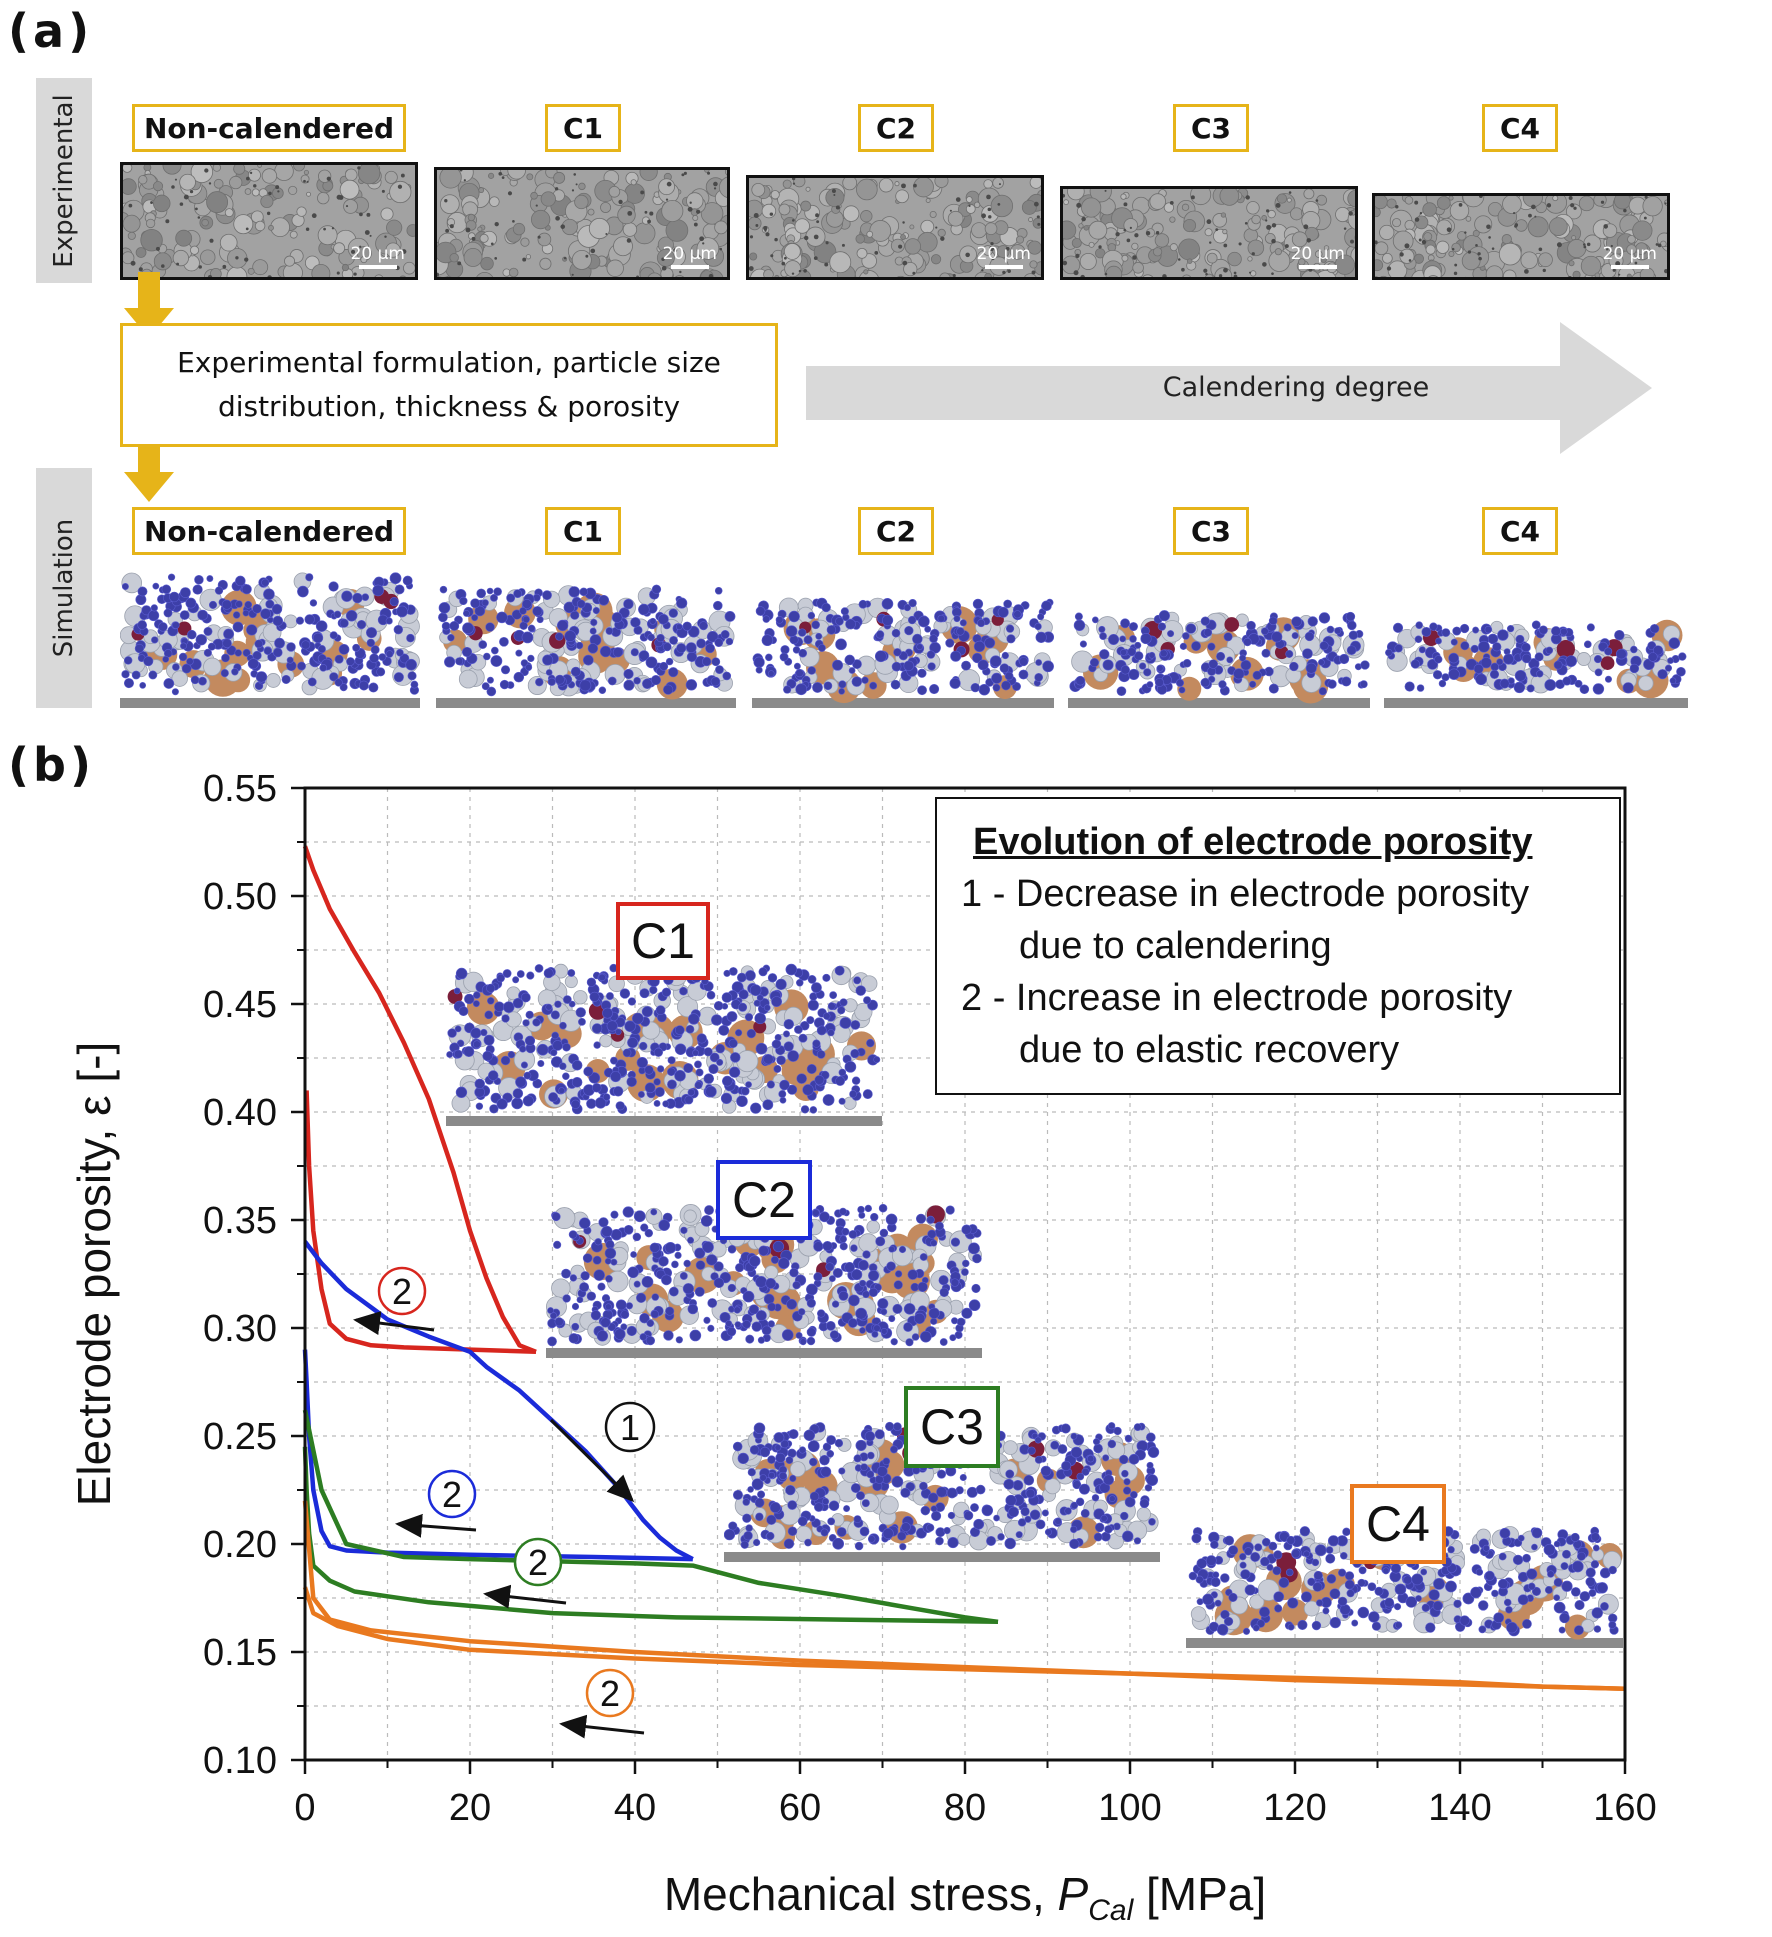 Image resolution: width=1772 pixels, height=1937 pixels. Describe the element at coordinates (1294, 1808) in the screenshot. I see `x-tick-label: 120` at that location.